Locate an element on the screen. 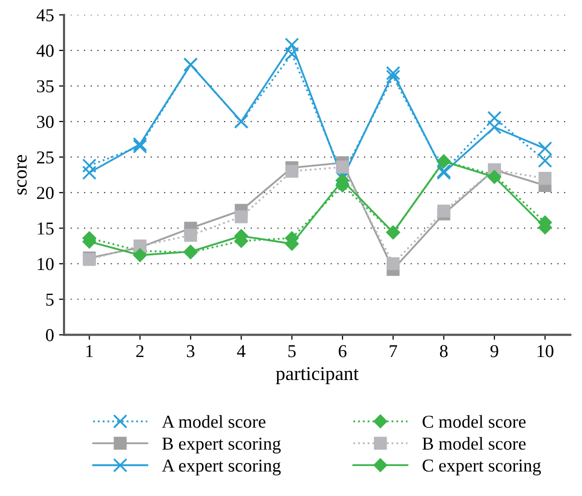 The image size is (582, 496). legend-label: A model score is located at coordinates (214, 421).